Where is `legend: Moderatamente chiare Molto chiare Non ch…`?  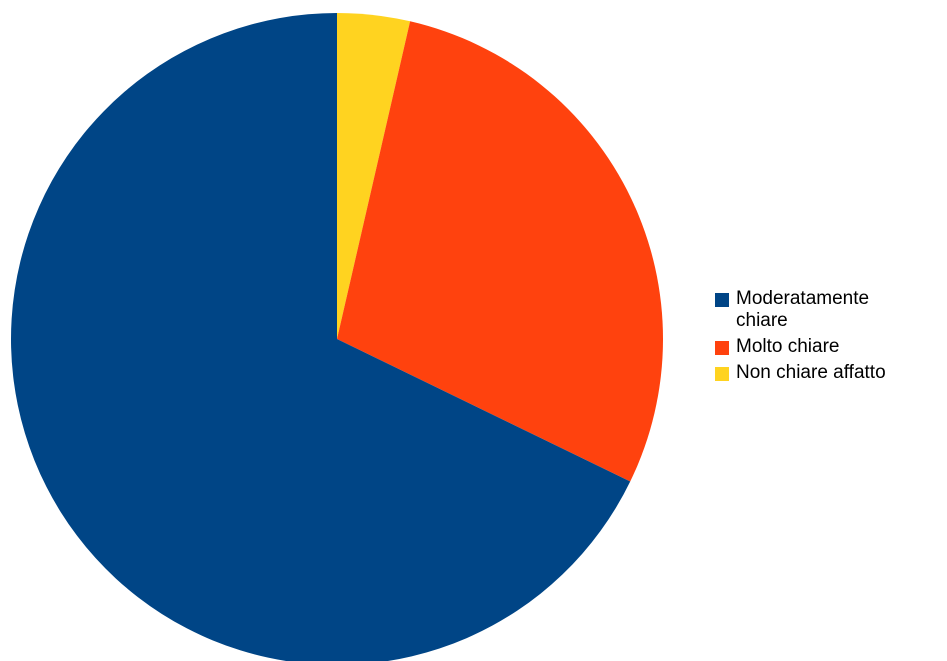
legend: Moderatamente chiare Molto chiare Non ch… is located at coordinates (813, 338).